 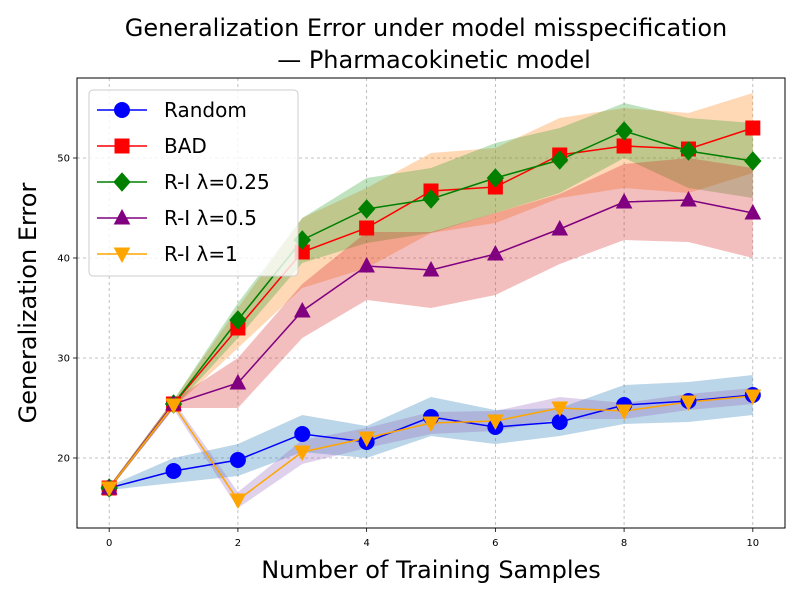 What do you see at coordinates (201, 254) in the screenshot?
I see `legend-label-r-i-1: R-I λ=1` at bounding box center [201, 254].